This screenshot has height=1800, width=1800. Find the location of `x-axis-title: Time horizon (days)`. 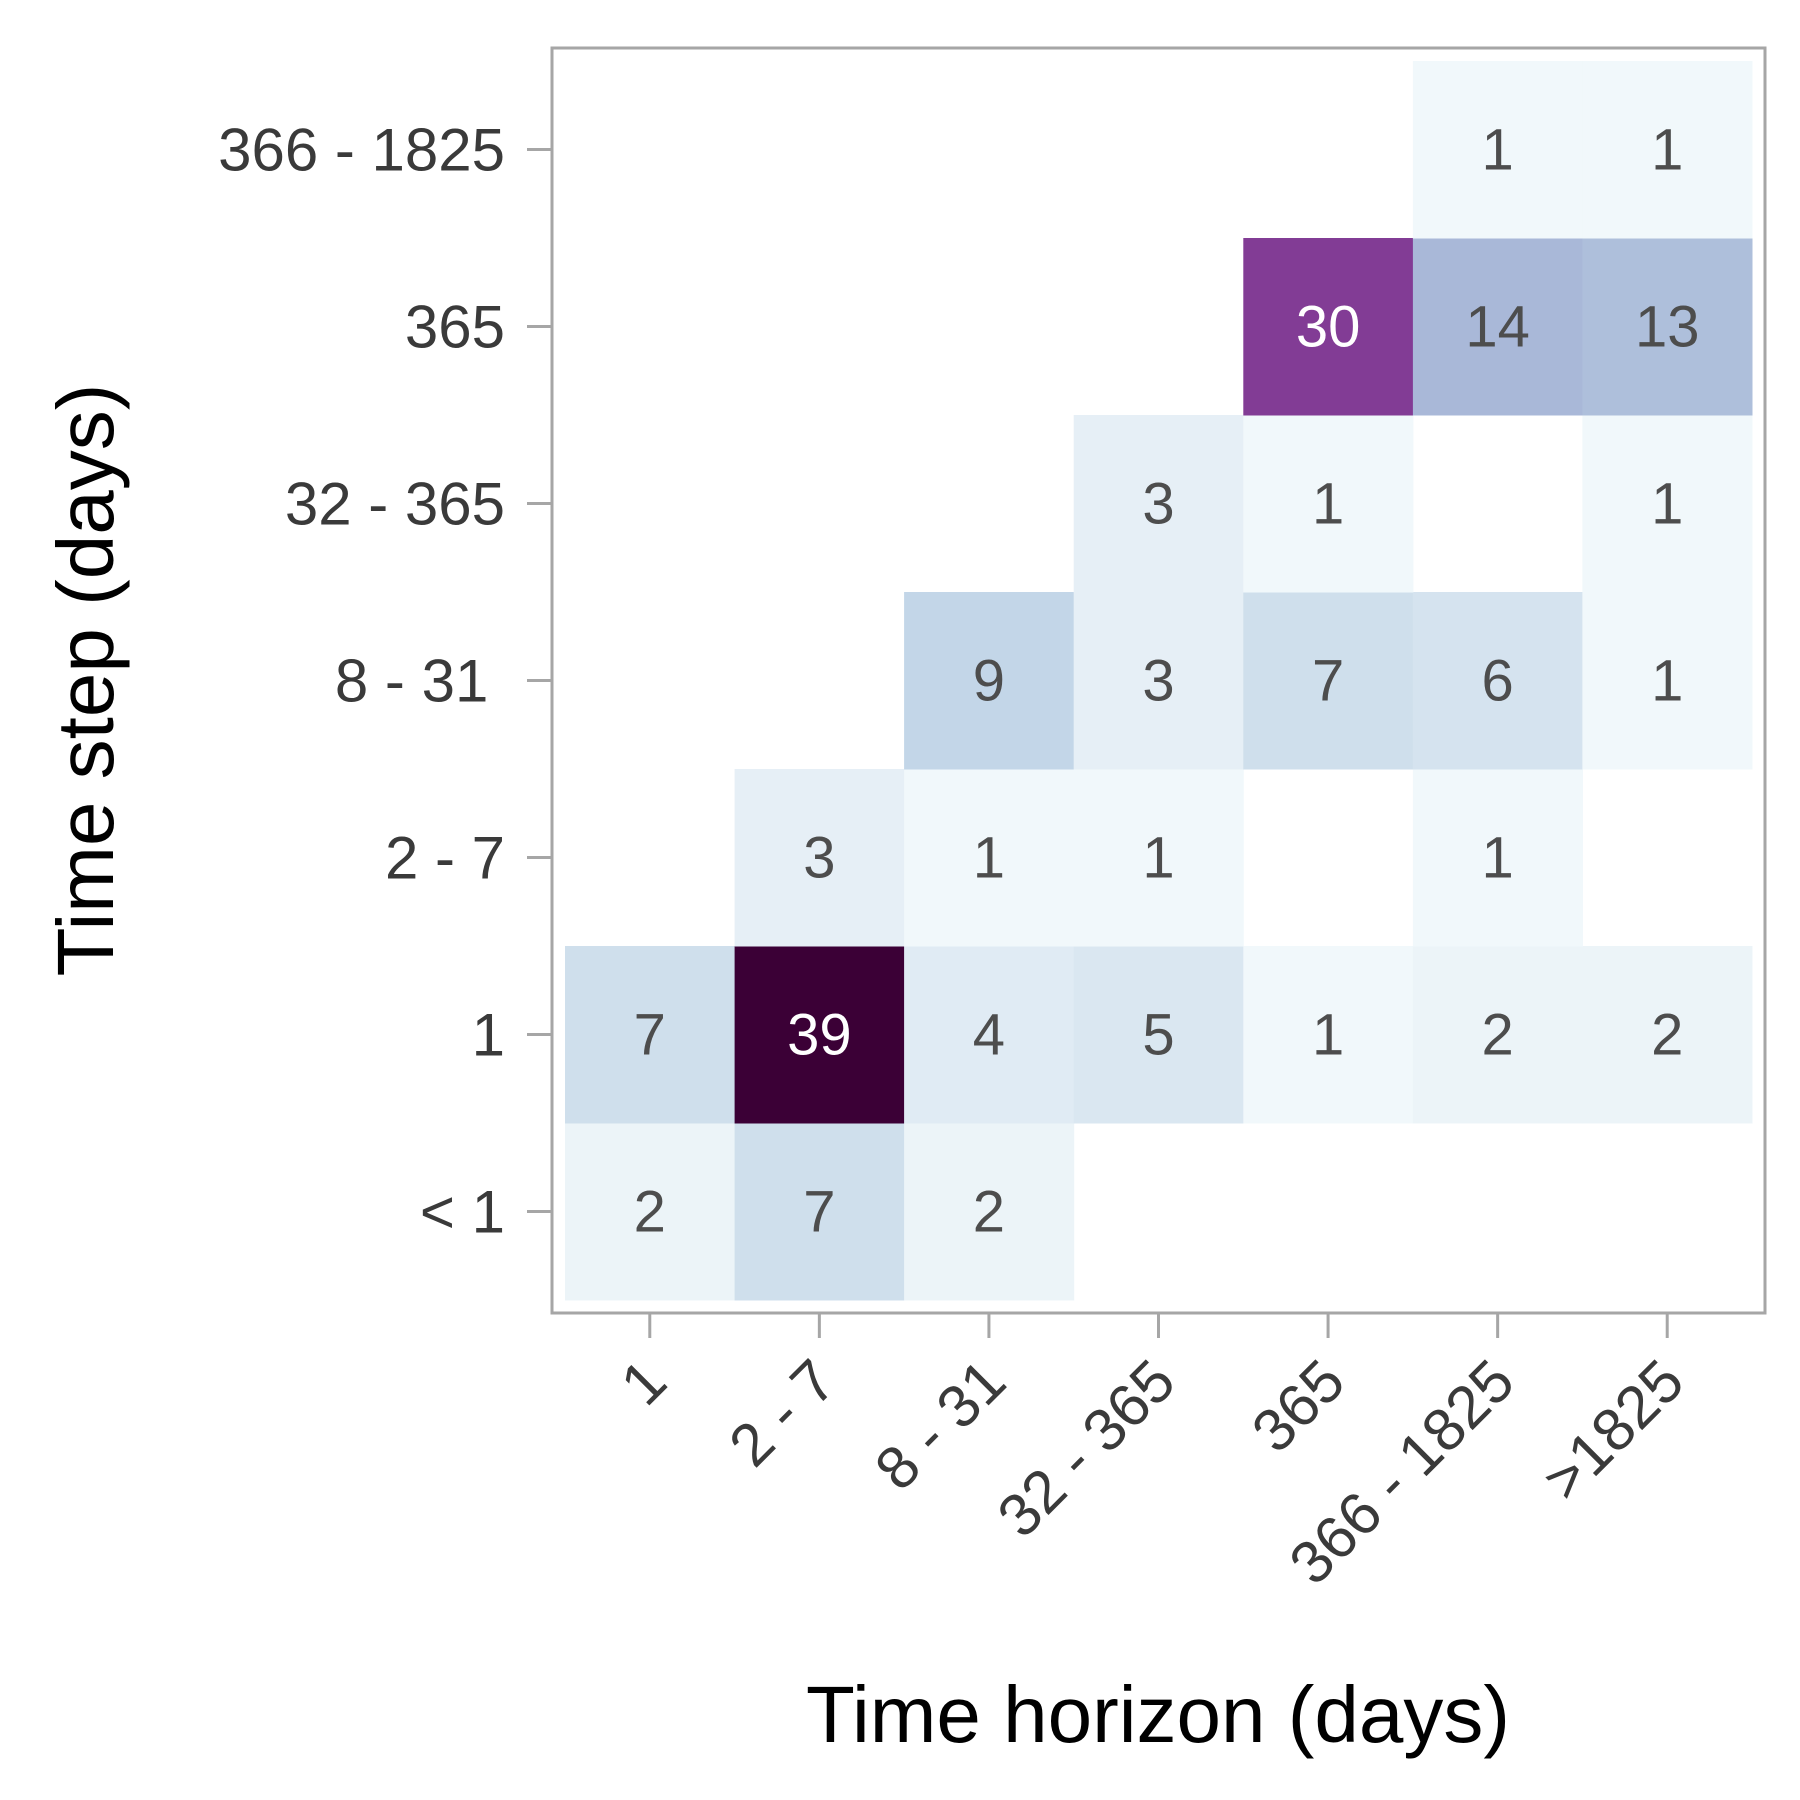

x-axis-title: Time horizon (days) is located at coordinates (1158, 1714).